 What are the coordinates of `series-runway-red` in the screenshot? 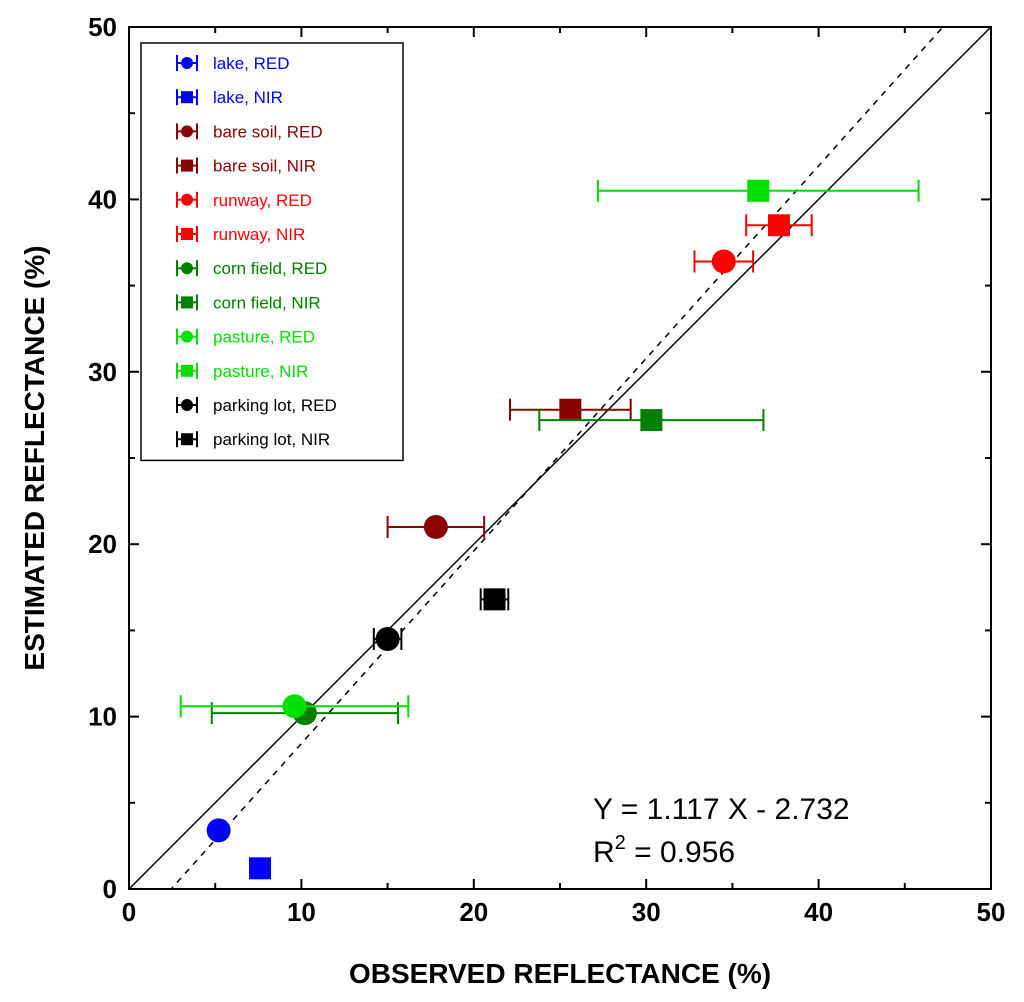 It's located at (724, 261).